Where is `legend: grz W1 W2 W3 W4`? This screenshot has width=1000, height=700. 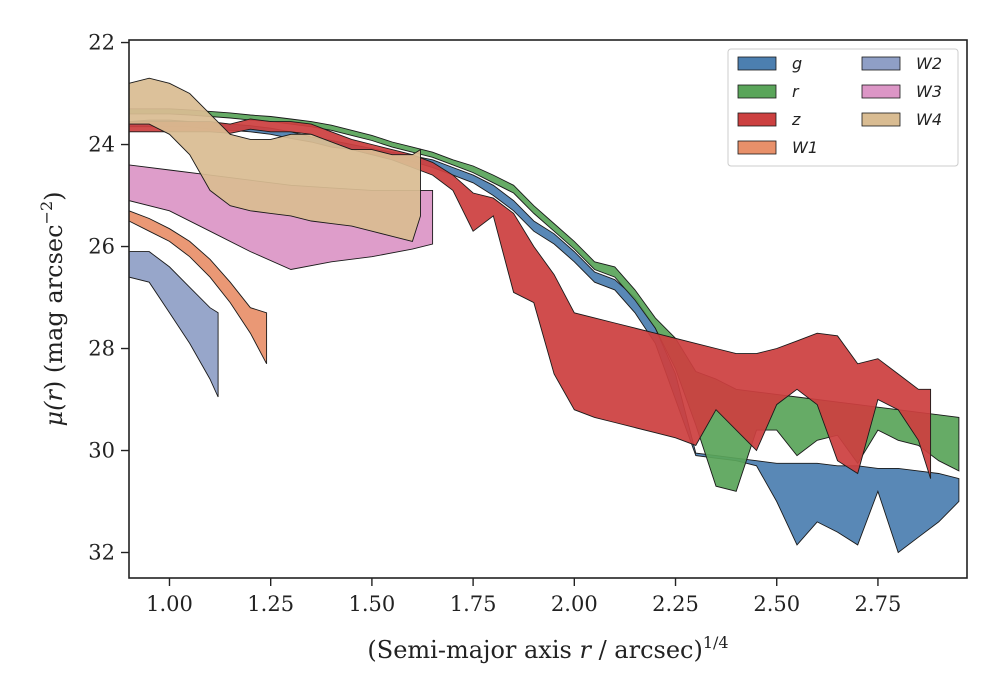
legend: grz W1 W2 W3 W4 is located at coordinates (843, 107).